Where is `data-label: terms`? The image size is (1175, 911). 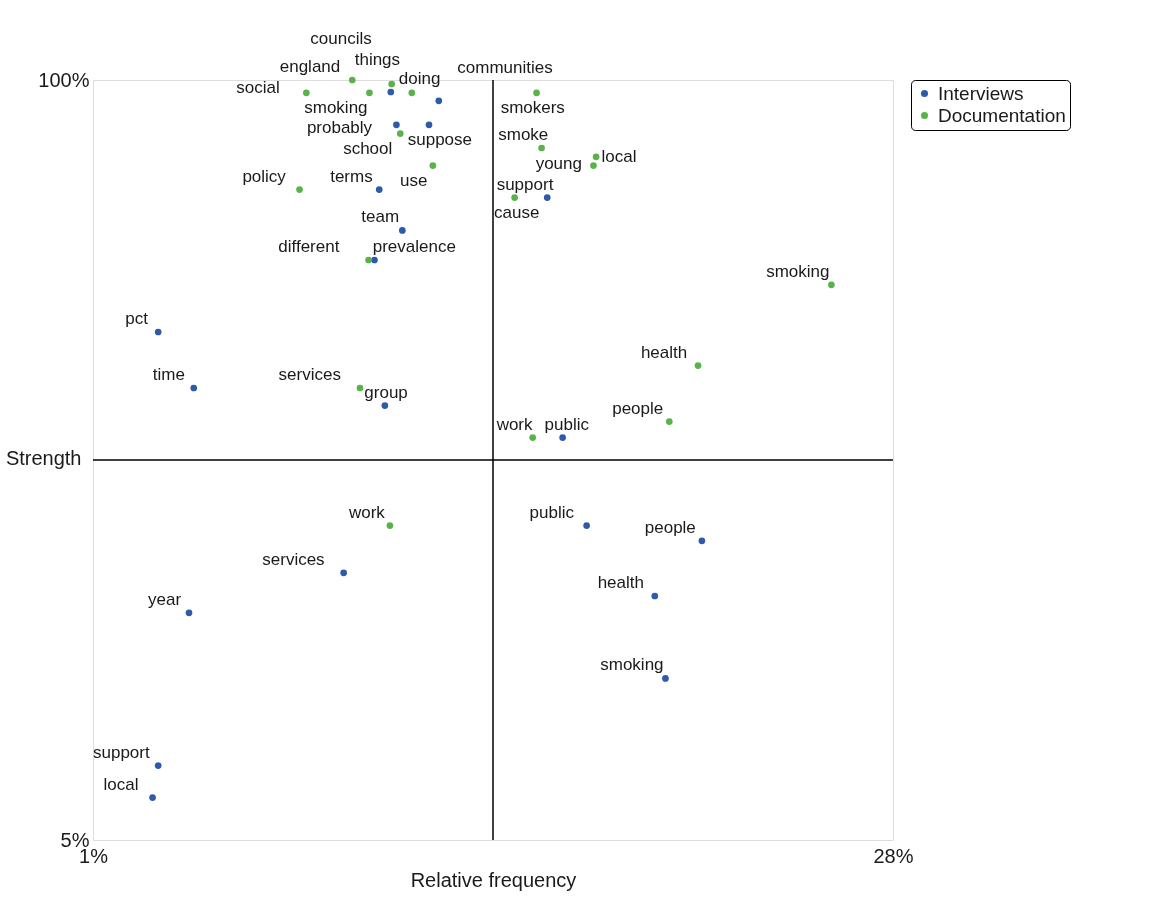
data-label: terms is located at coordinates (351, 176).